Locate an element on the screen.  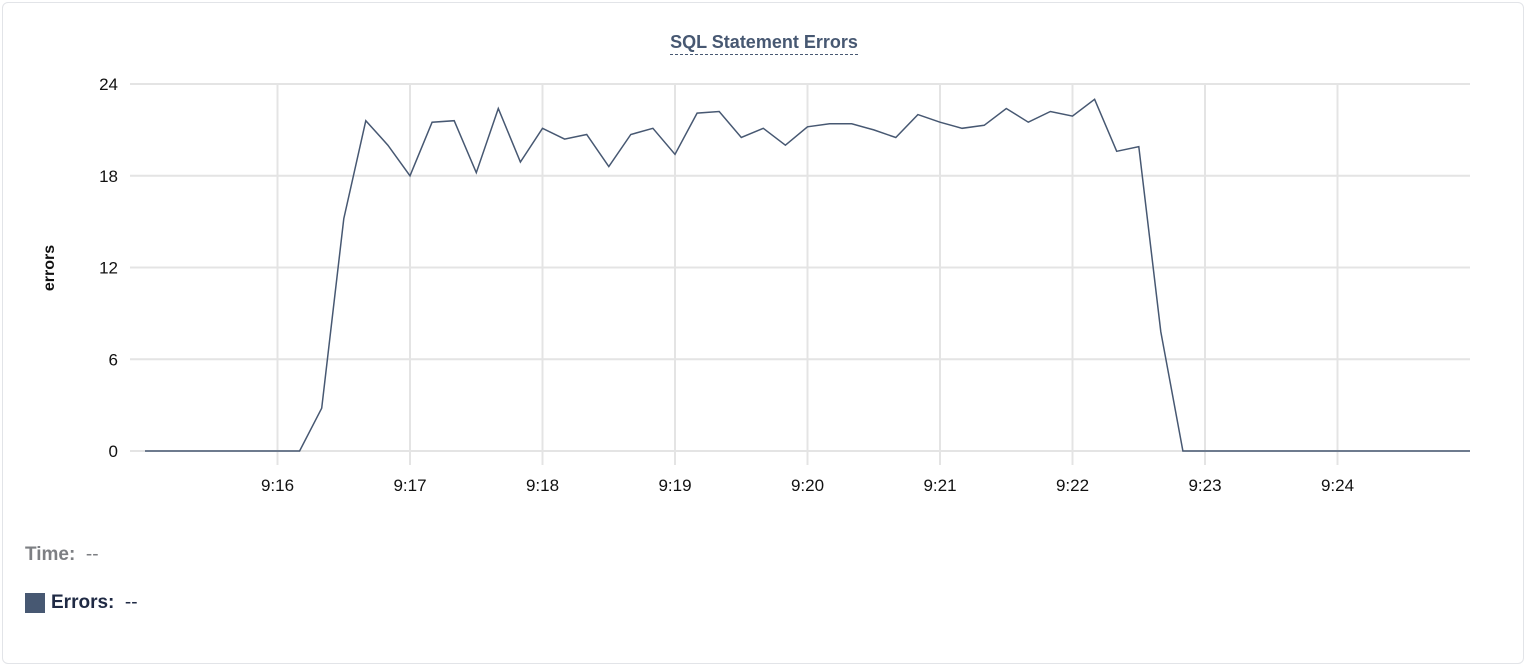
errors-swatch is located at coordinates (35, 603).